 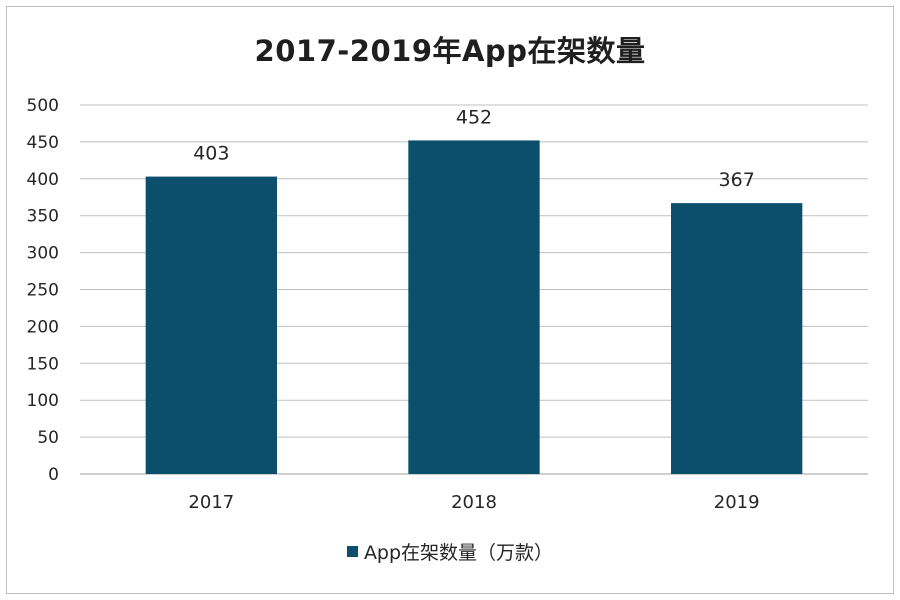 What do you see at coordinates (458, 553) in the screenshot?
I see `legend-label: App在架数量（万款）` at bounding box center [458, 553].